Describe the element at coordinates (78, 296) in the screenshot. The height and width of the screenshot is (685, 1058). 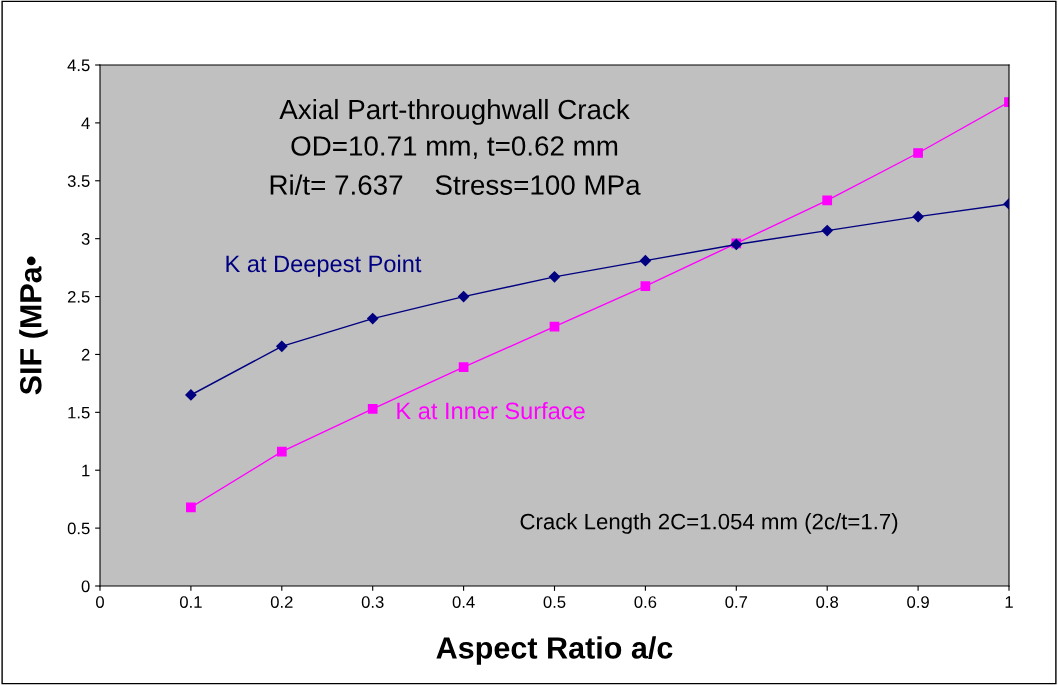
I see `y-tick-label: 2.5` at that location.